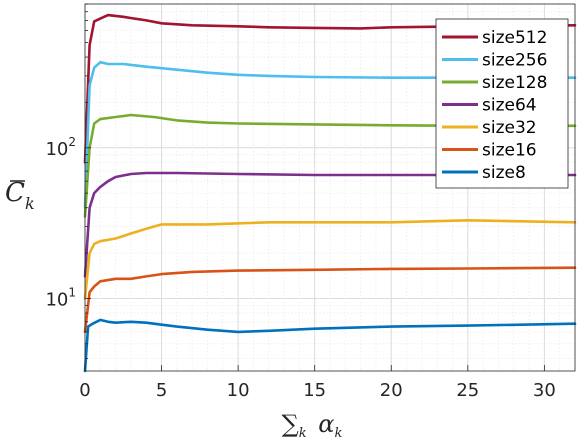 This screenshot has height=447, width=583. What do you see at coordinates (330, 345) in the screenshot?
I see `series-line-size8` at bounding box center [330, 345].